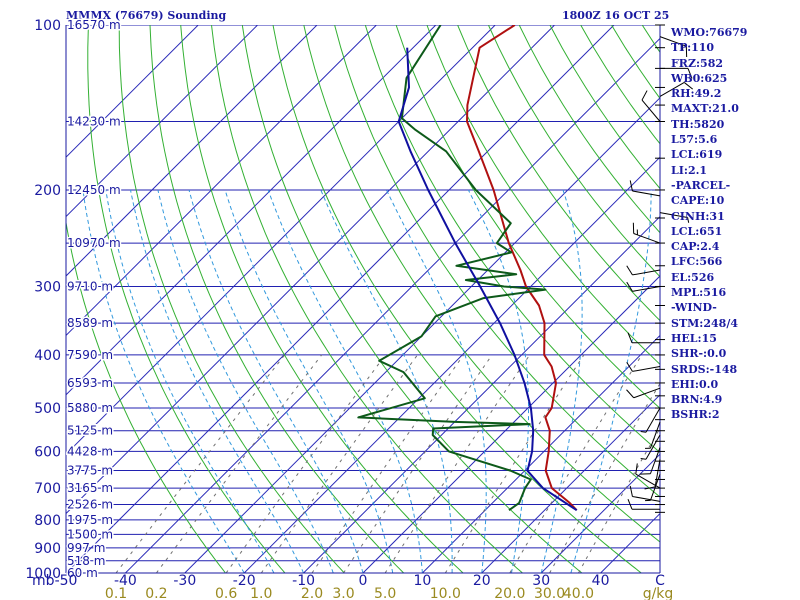 The height and width of the screenshot is (600, 800). What do you see at coordinates (422, 581) in the screenshot?
I see `temperature-tick-label: 10` at bounding box center [422, 581].